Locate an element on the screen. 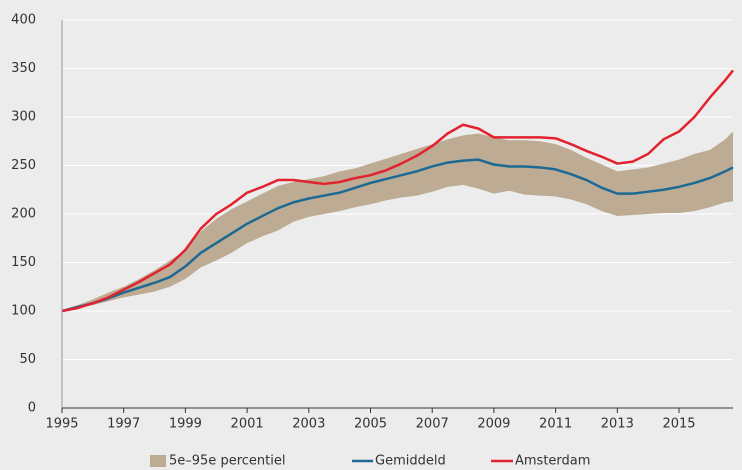 Image resolution: width=742 pixels, height=470 pixels. x-tick-label: 1995 is located at coordinates (61, 424).